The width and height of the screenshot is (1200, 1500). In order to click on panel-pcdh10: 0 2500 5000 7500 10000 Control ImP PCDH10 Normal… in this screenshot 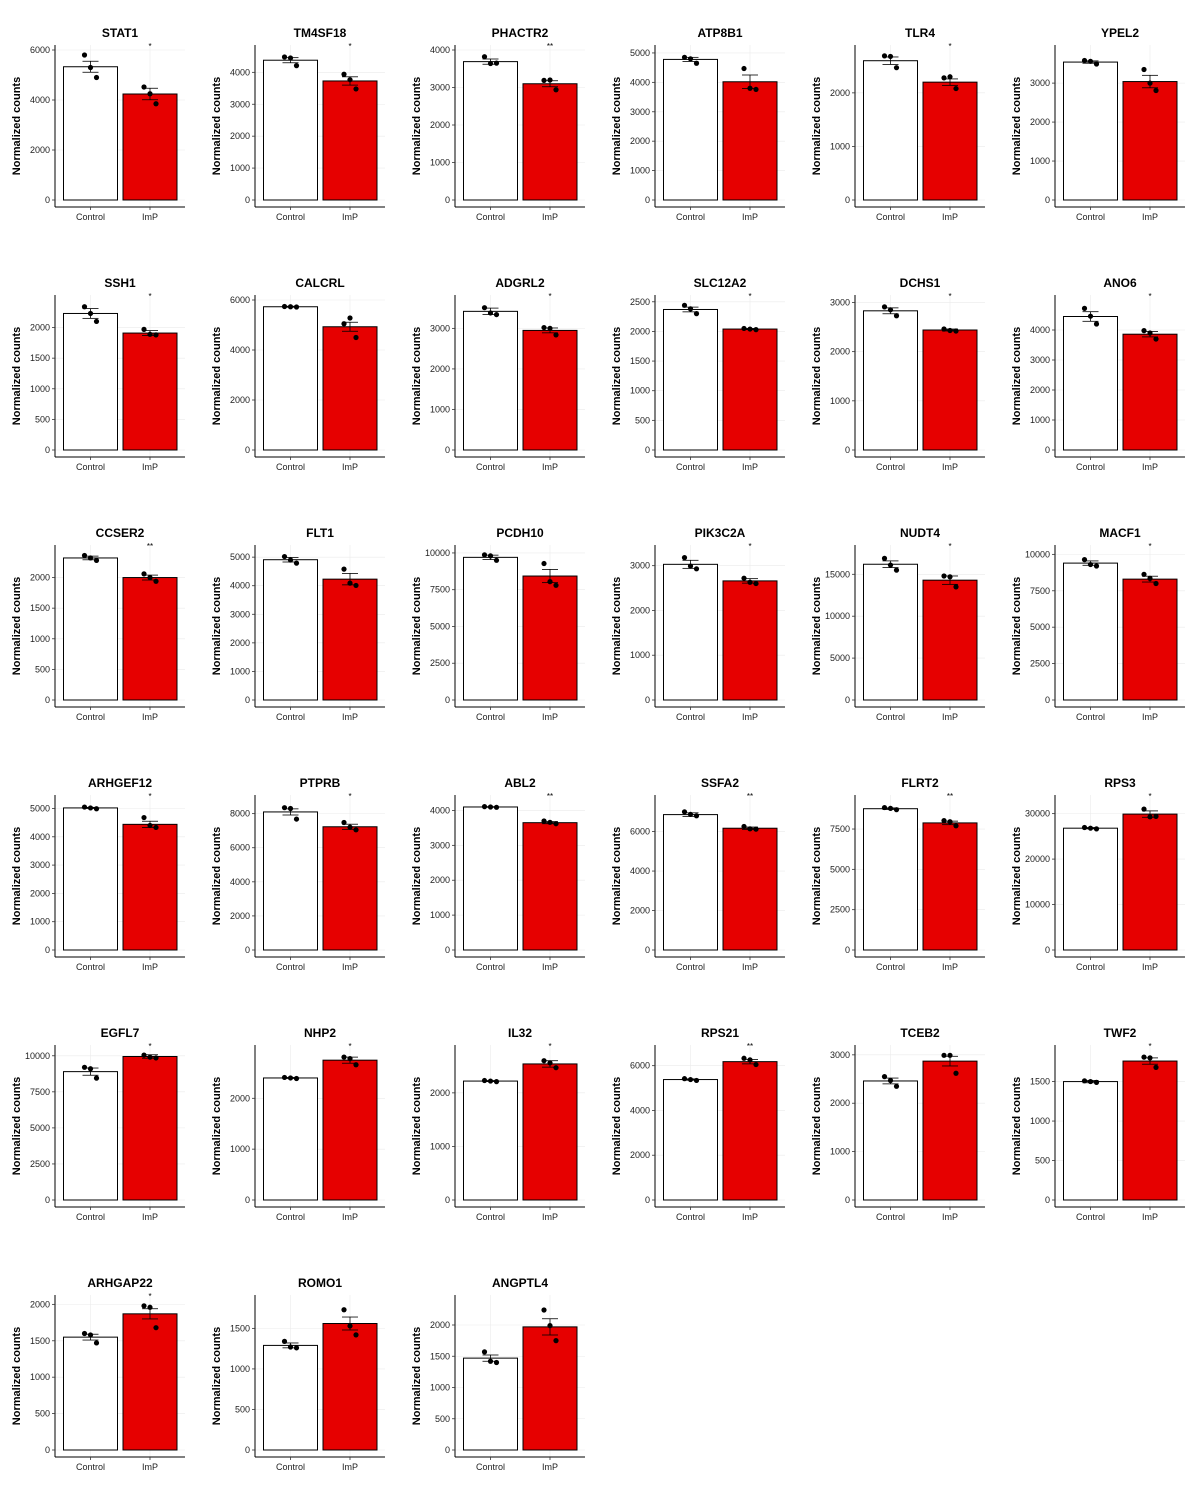, I will do `click(498, 624)`.